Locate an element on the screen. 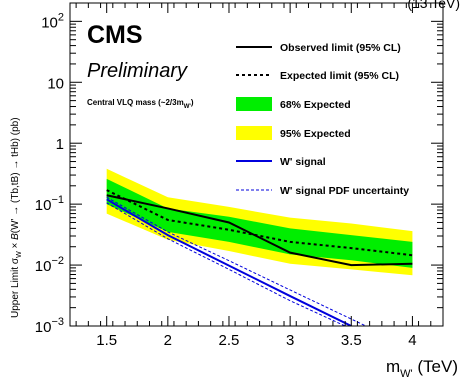 Image resolution: width=462 pixels, height=380 pixels. series-expected-limit is located at coordinates (259, 223).